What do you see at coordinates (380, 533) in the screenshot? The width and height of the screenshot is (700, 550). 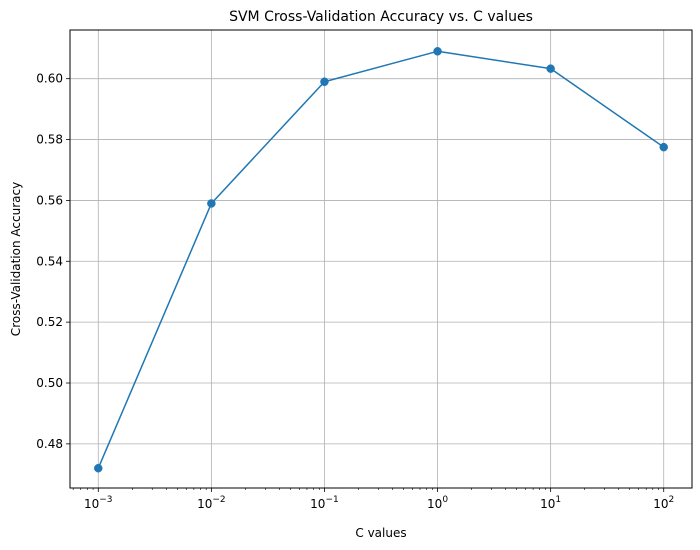 I see `x-axis-title: C values` at bounding box center [380, 533].